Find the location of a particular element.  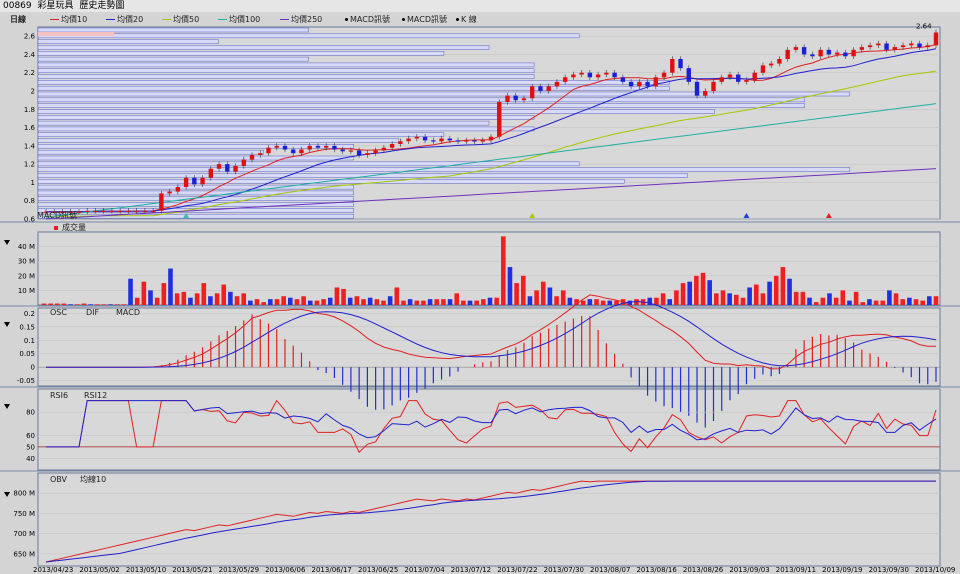

period-label: 日線 is located at coordinates (18, 19).